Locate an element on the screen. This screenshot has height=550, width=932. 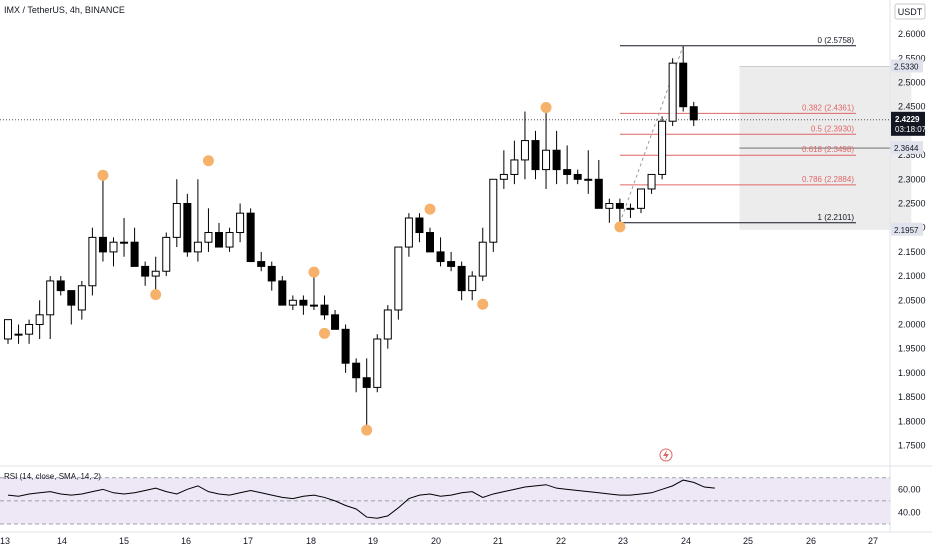
rsi-pane: RSI (14, close, SMA, 14, 2) 60.00 40.00 is located at coordinates (466, 495).